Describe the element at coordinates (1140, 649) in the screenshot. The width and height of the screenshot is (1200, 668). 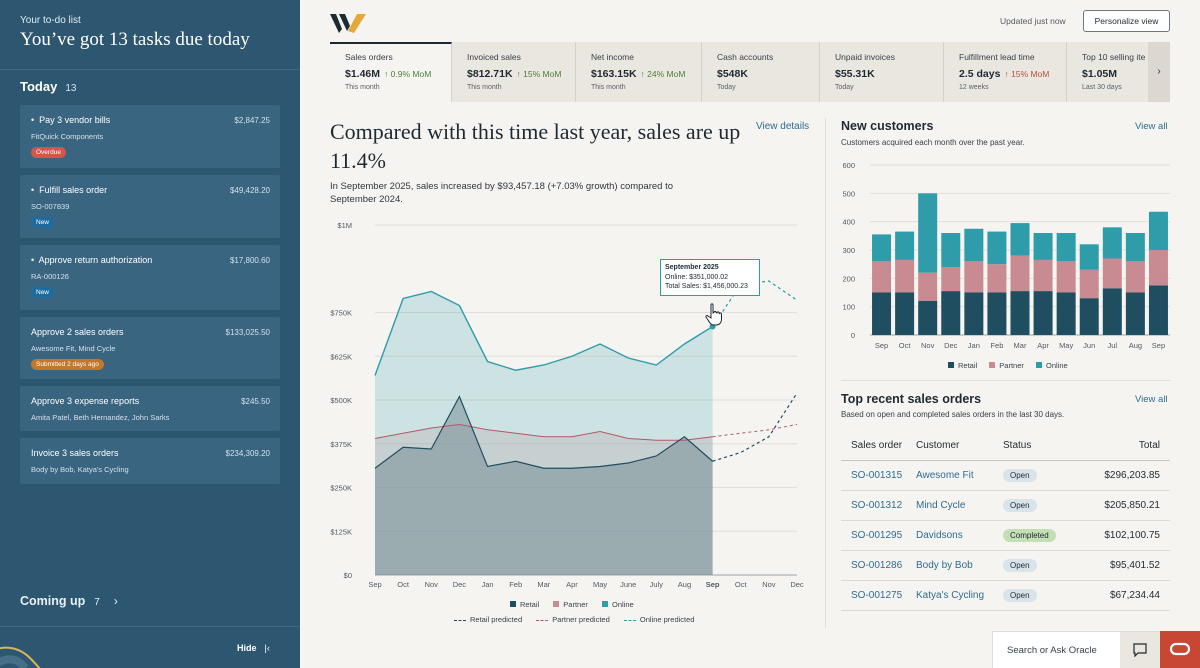
I see `chat-button` at that location.